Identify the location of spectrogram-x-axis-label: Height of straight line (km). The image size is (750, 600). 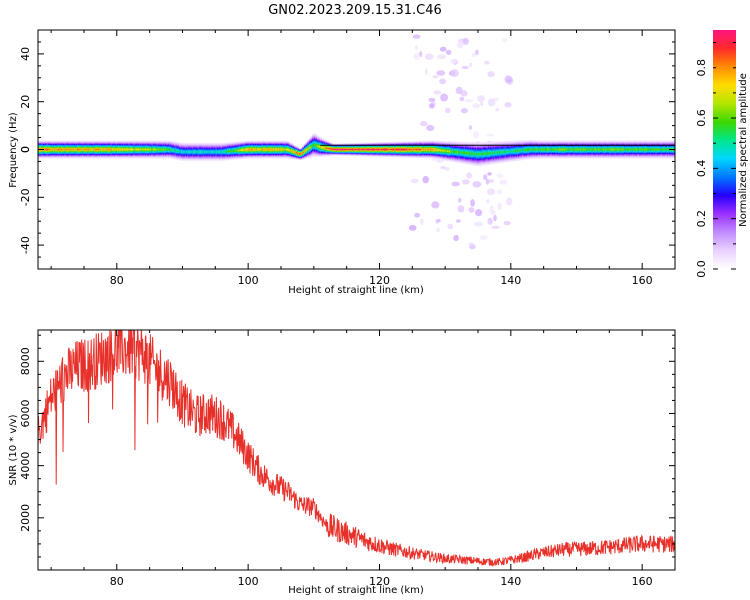
(356, 290).